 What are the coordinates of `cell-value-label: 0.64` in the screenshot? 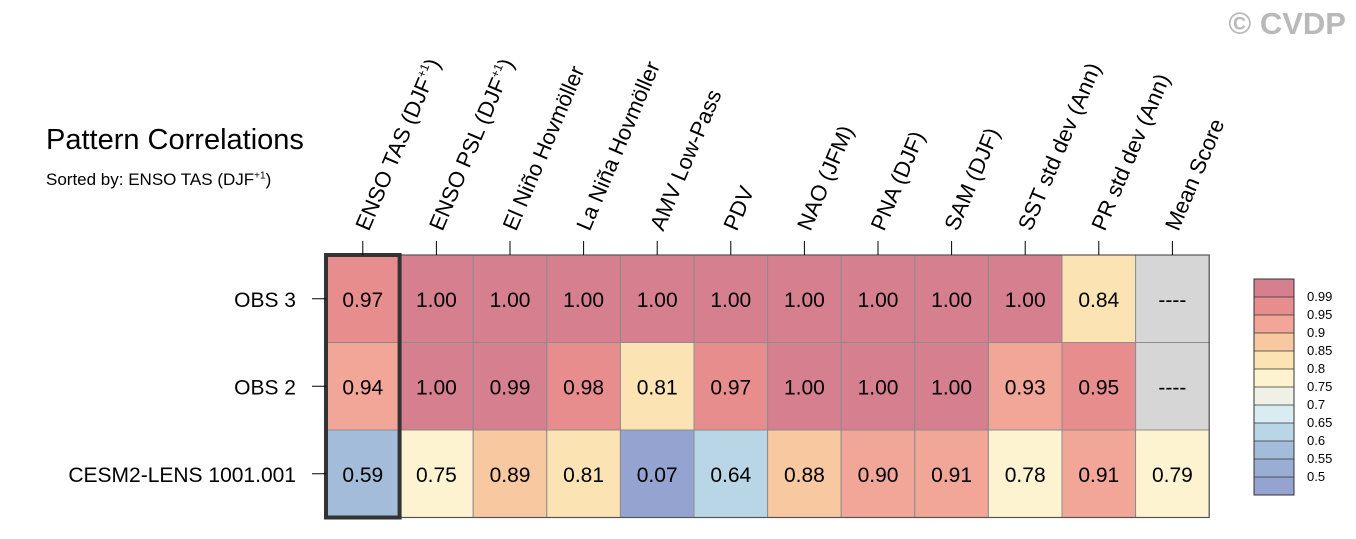 It's located at (730, 475).